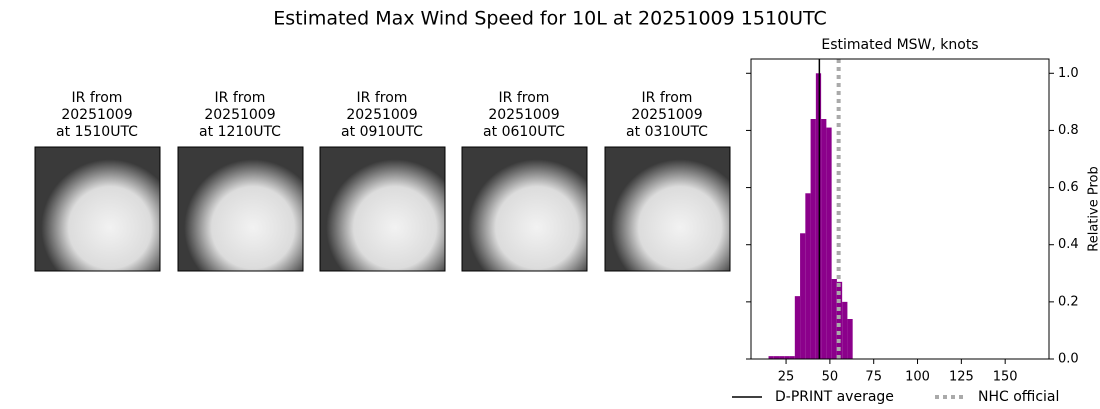 This screenshot has width=1100, height=409. Describe the element at coordinates (830, 377) in the screenshot. I see `x-tick-label: 50` at that location.